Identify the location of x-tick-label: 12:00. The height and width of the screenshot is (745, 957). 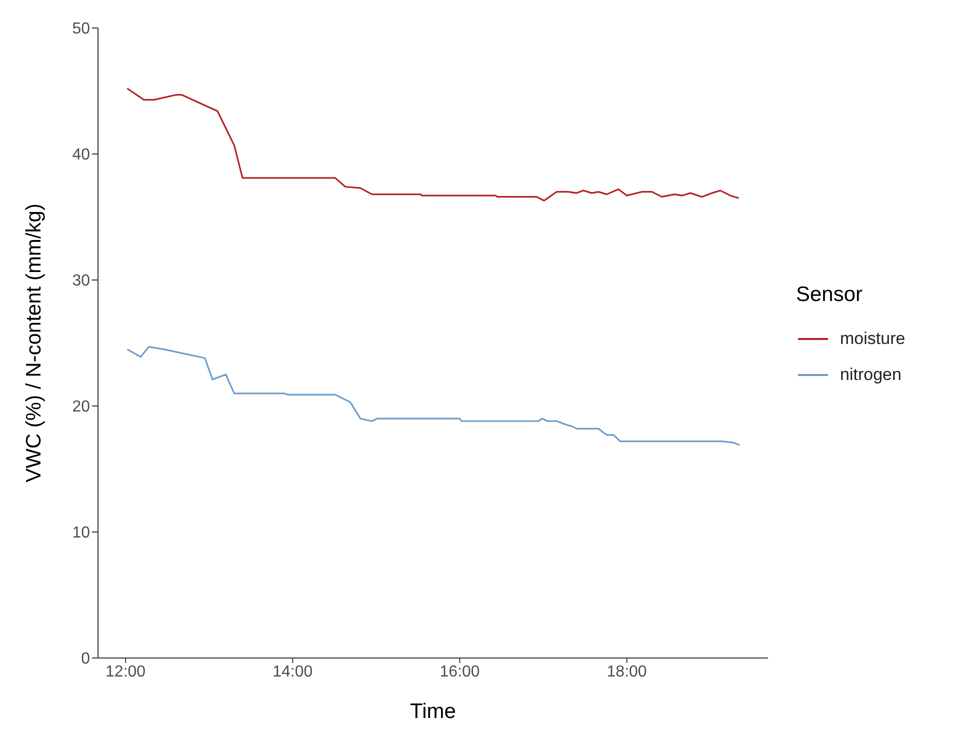
(126, 671).